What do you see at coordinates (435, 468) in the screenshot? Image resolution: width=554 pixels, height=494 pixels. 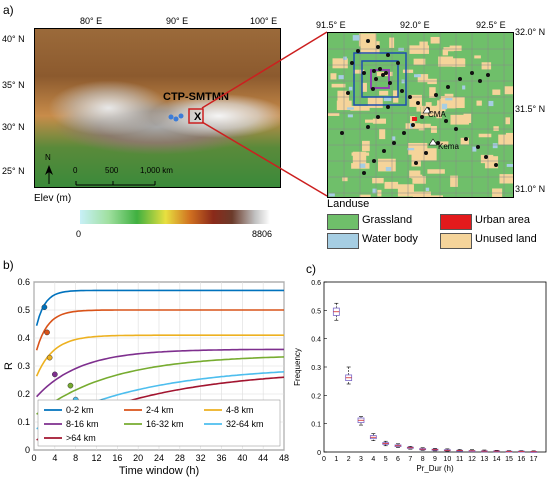 I see `x-axis-label: Pr_Dur (h)` at bounding box center [435, 468].